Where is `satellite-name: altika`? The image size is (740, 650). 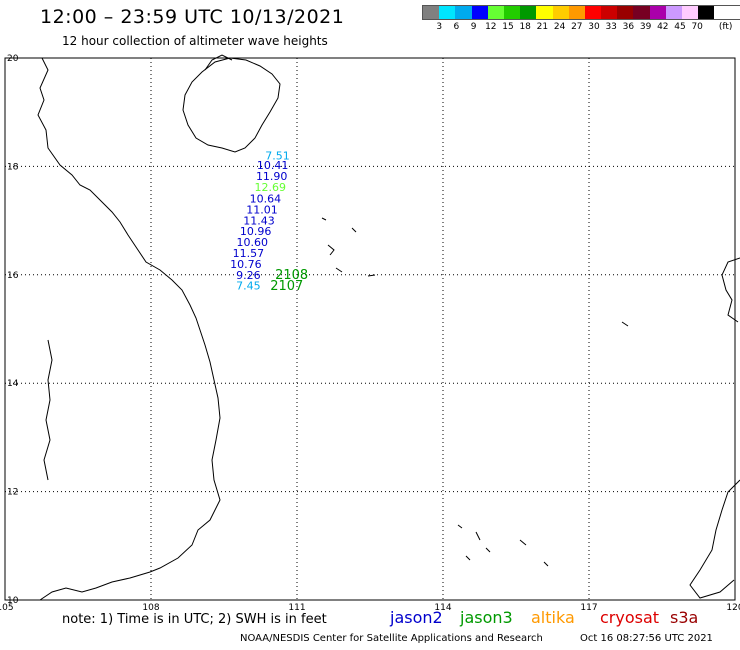
satellite-name: altika is located at coordinates (553, 617).